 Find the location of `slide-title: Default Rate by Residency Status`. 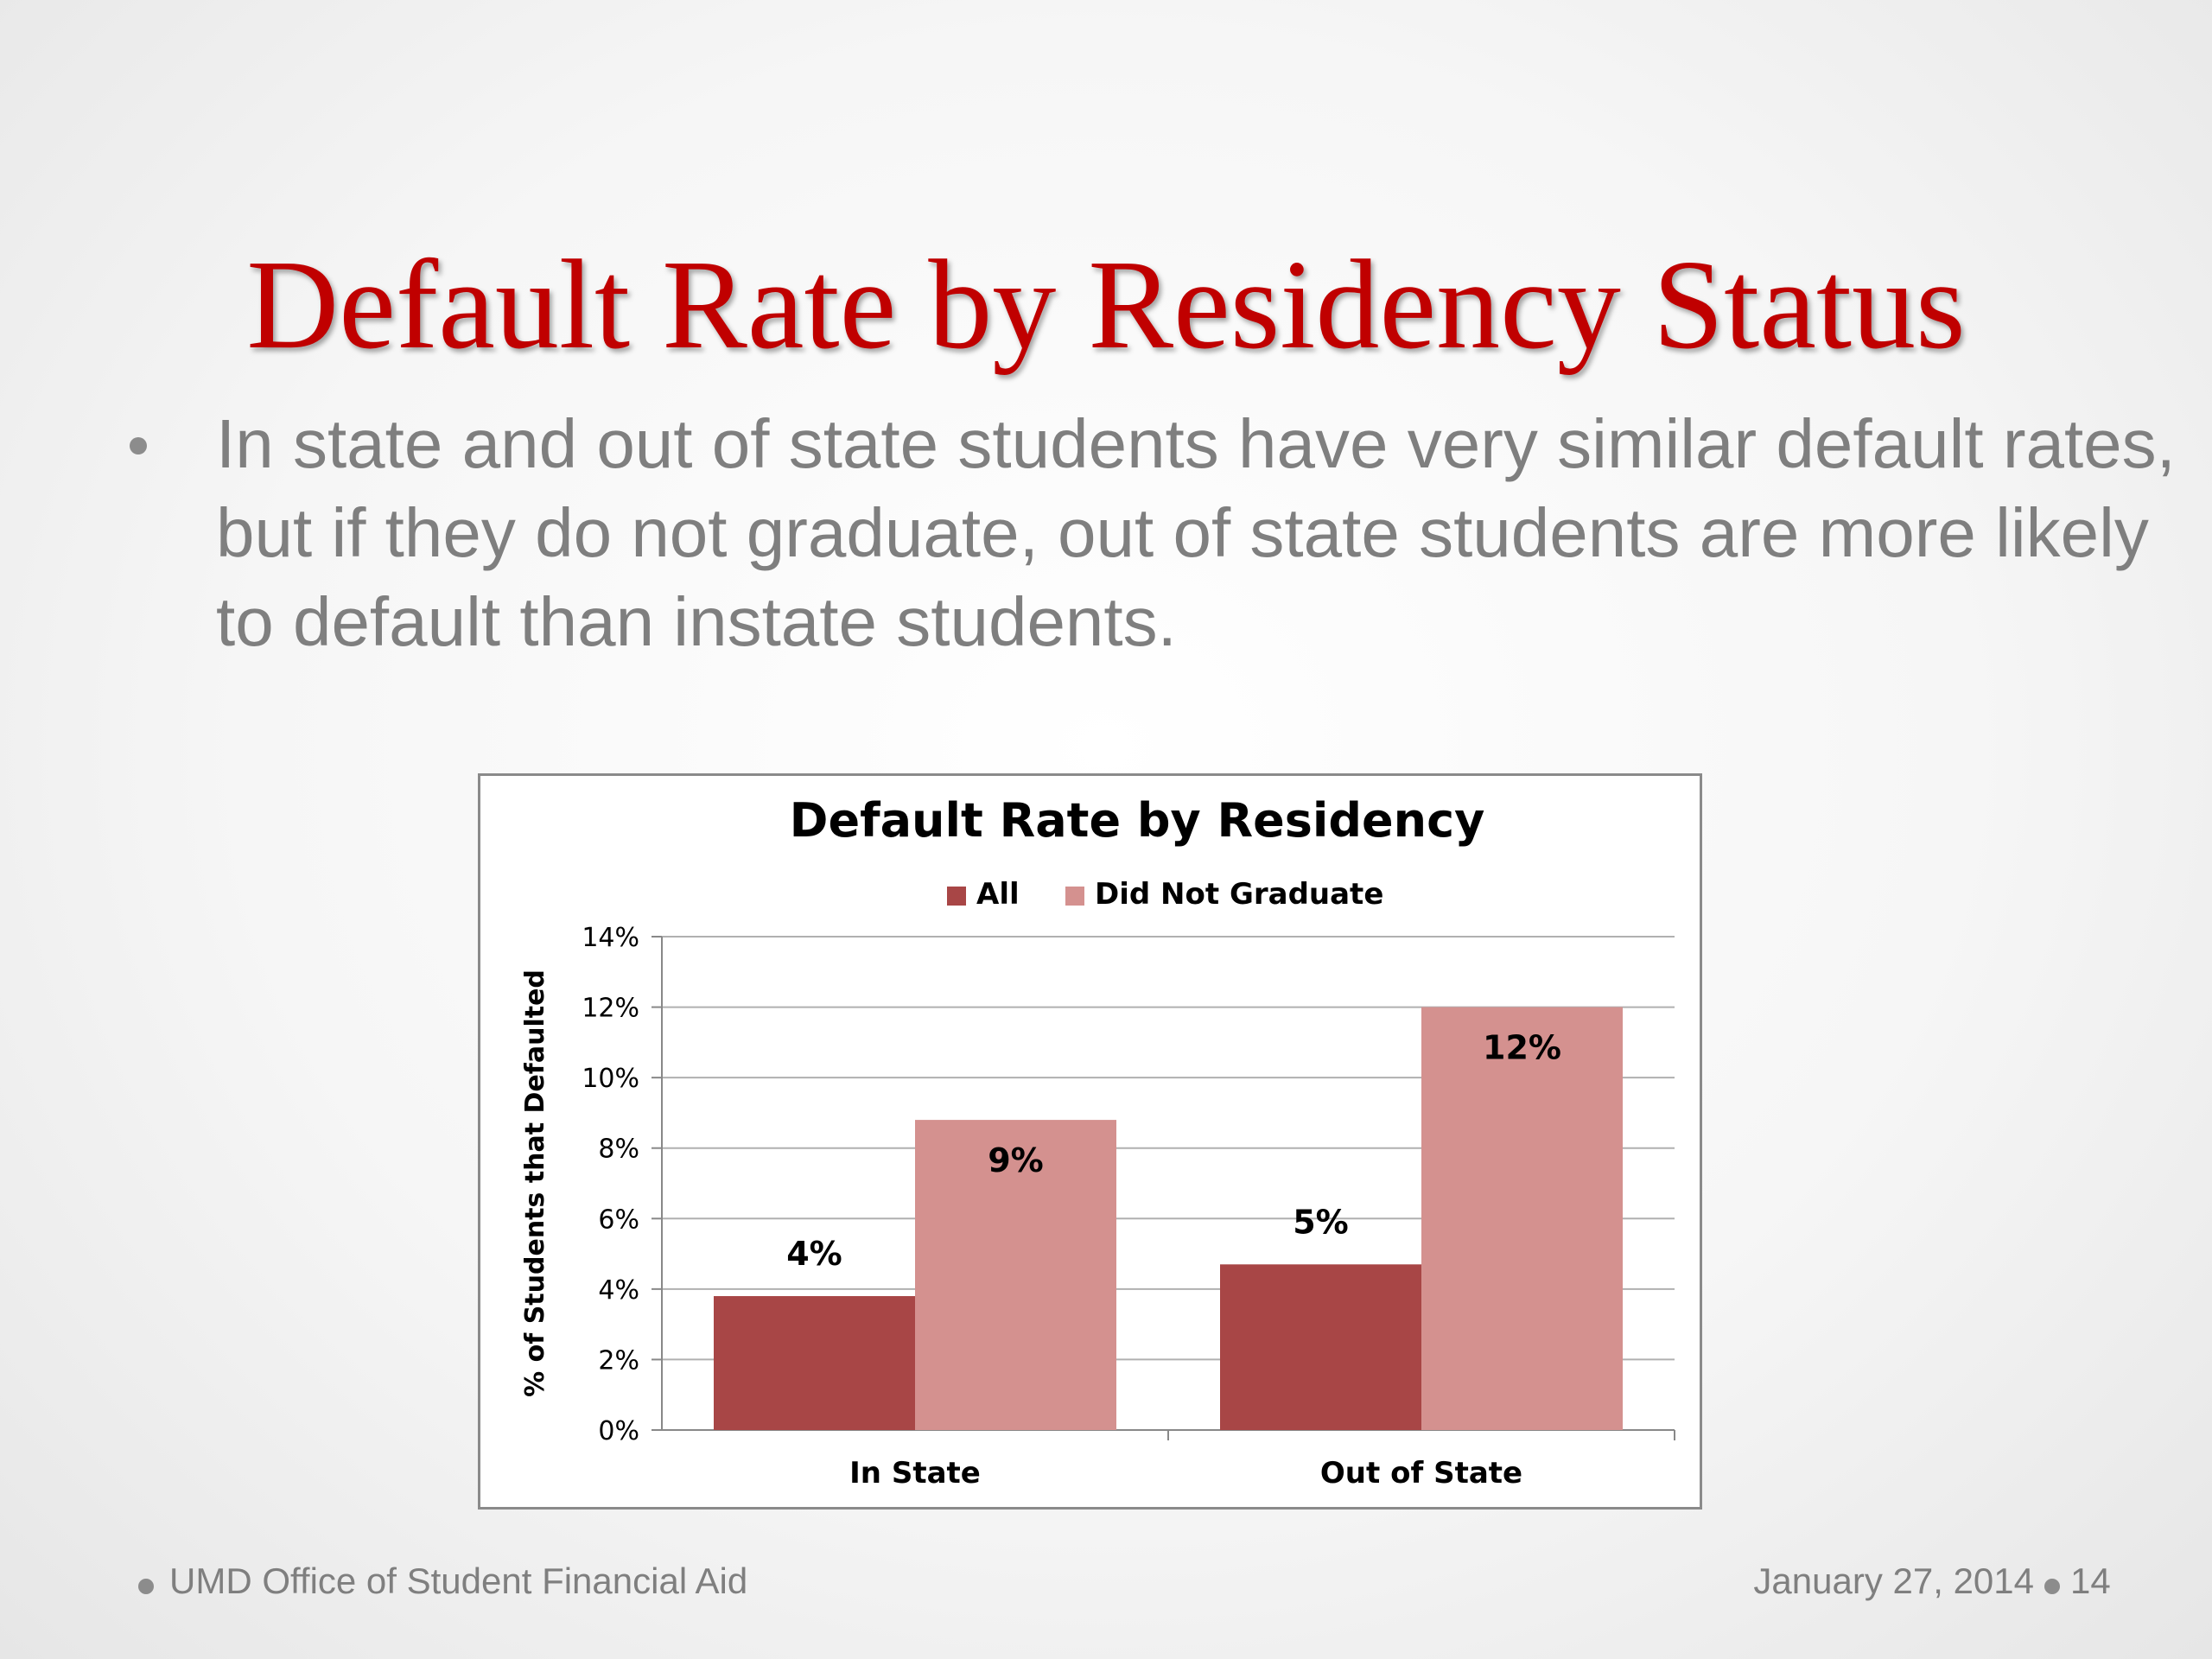

slide-title: Default Rate by Residency Status is located at coordinates (1106, 305).